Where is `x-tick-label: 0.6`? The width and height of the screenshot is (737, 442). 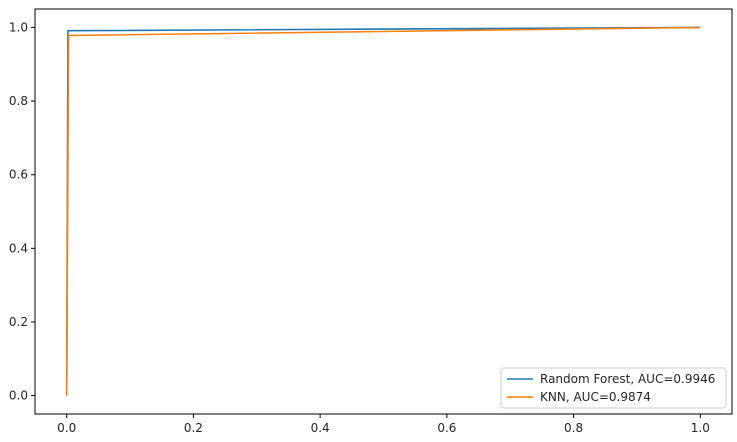 x-tick-label: 0.6 is located at coordinates (446, 428).